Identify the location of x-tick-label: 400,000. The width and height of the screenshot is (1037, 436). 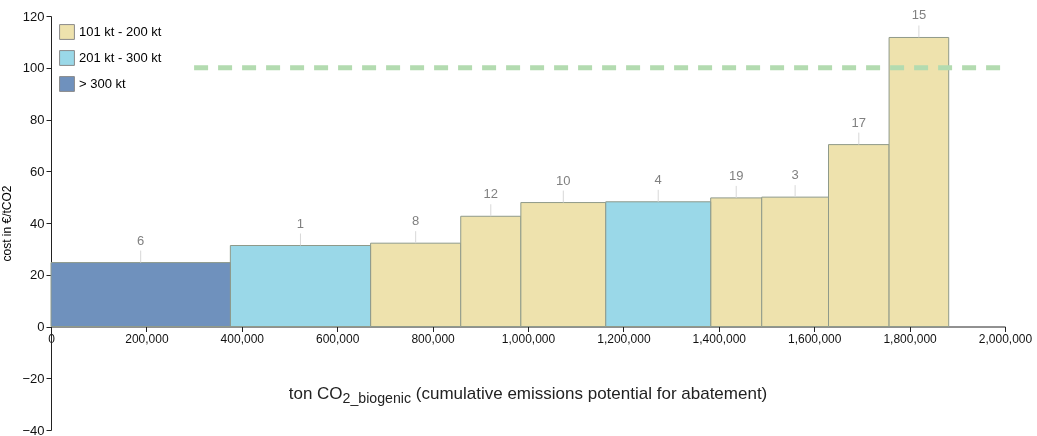
(242, 339).